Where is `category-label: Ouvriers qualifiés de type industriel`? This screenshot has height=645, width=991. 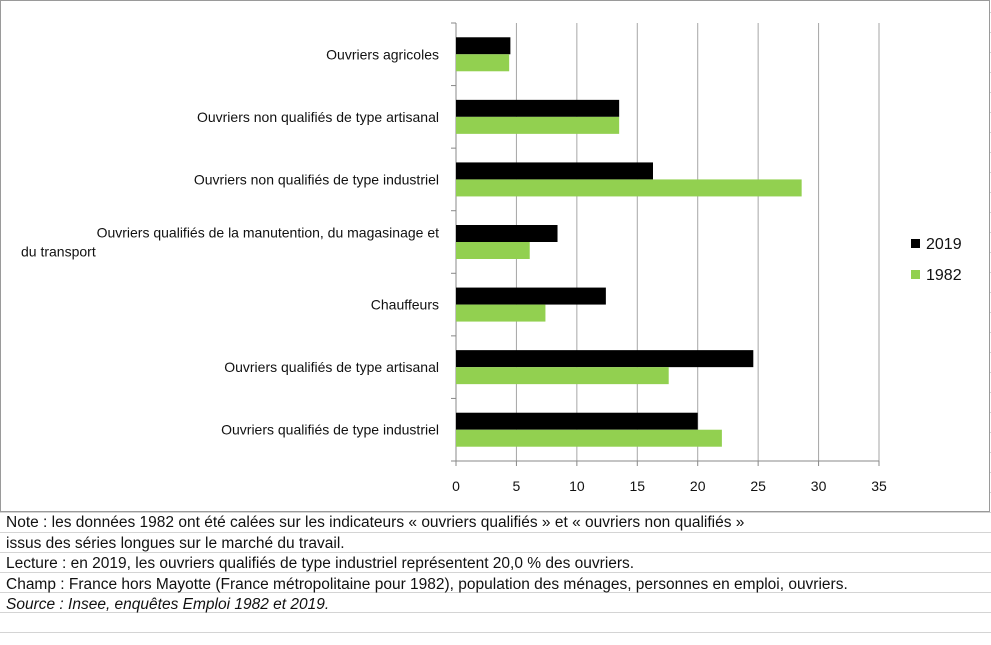 category-label: Ouvriers qualifiés de type industriel is located at coordinates (330, 430).